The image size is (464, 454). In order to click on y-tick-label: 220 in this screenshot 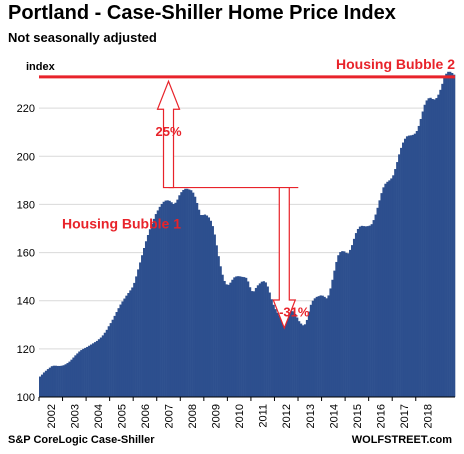, I will do `click(26, 109)`.